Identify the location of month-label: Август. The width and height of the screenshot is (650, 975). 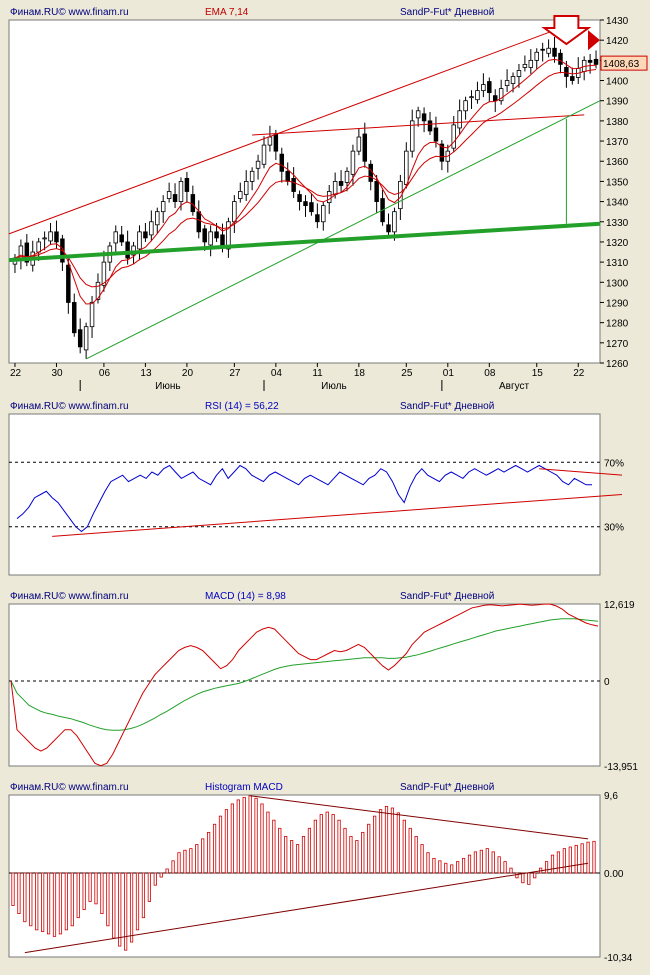
(514, 386).